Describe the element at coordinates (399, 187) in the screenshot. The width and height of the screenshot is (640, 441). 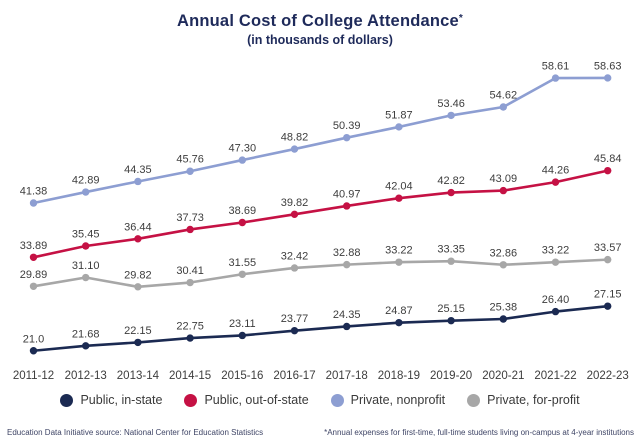
I see `data-point-label: 42.04` at that location.